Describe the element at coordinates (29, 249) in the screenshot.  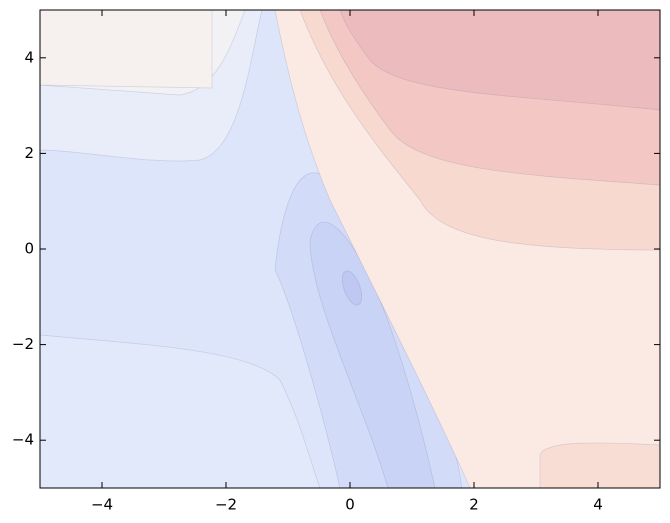
I see `y-tick-label: 0` at that location.